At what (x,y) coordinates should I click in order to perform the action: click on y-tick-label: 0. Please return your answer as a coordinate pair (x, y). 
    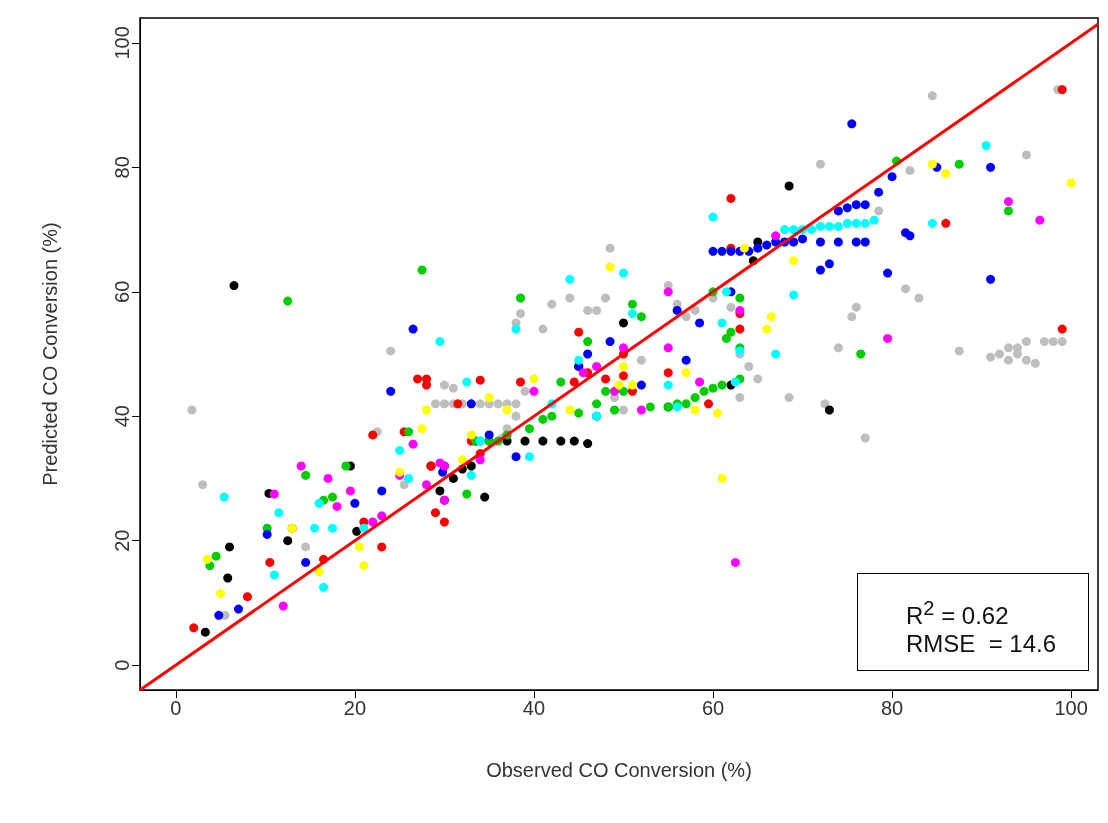
    Looking at the image, I should click on (122, 665).